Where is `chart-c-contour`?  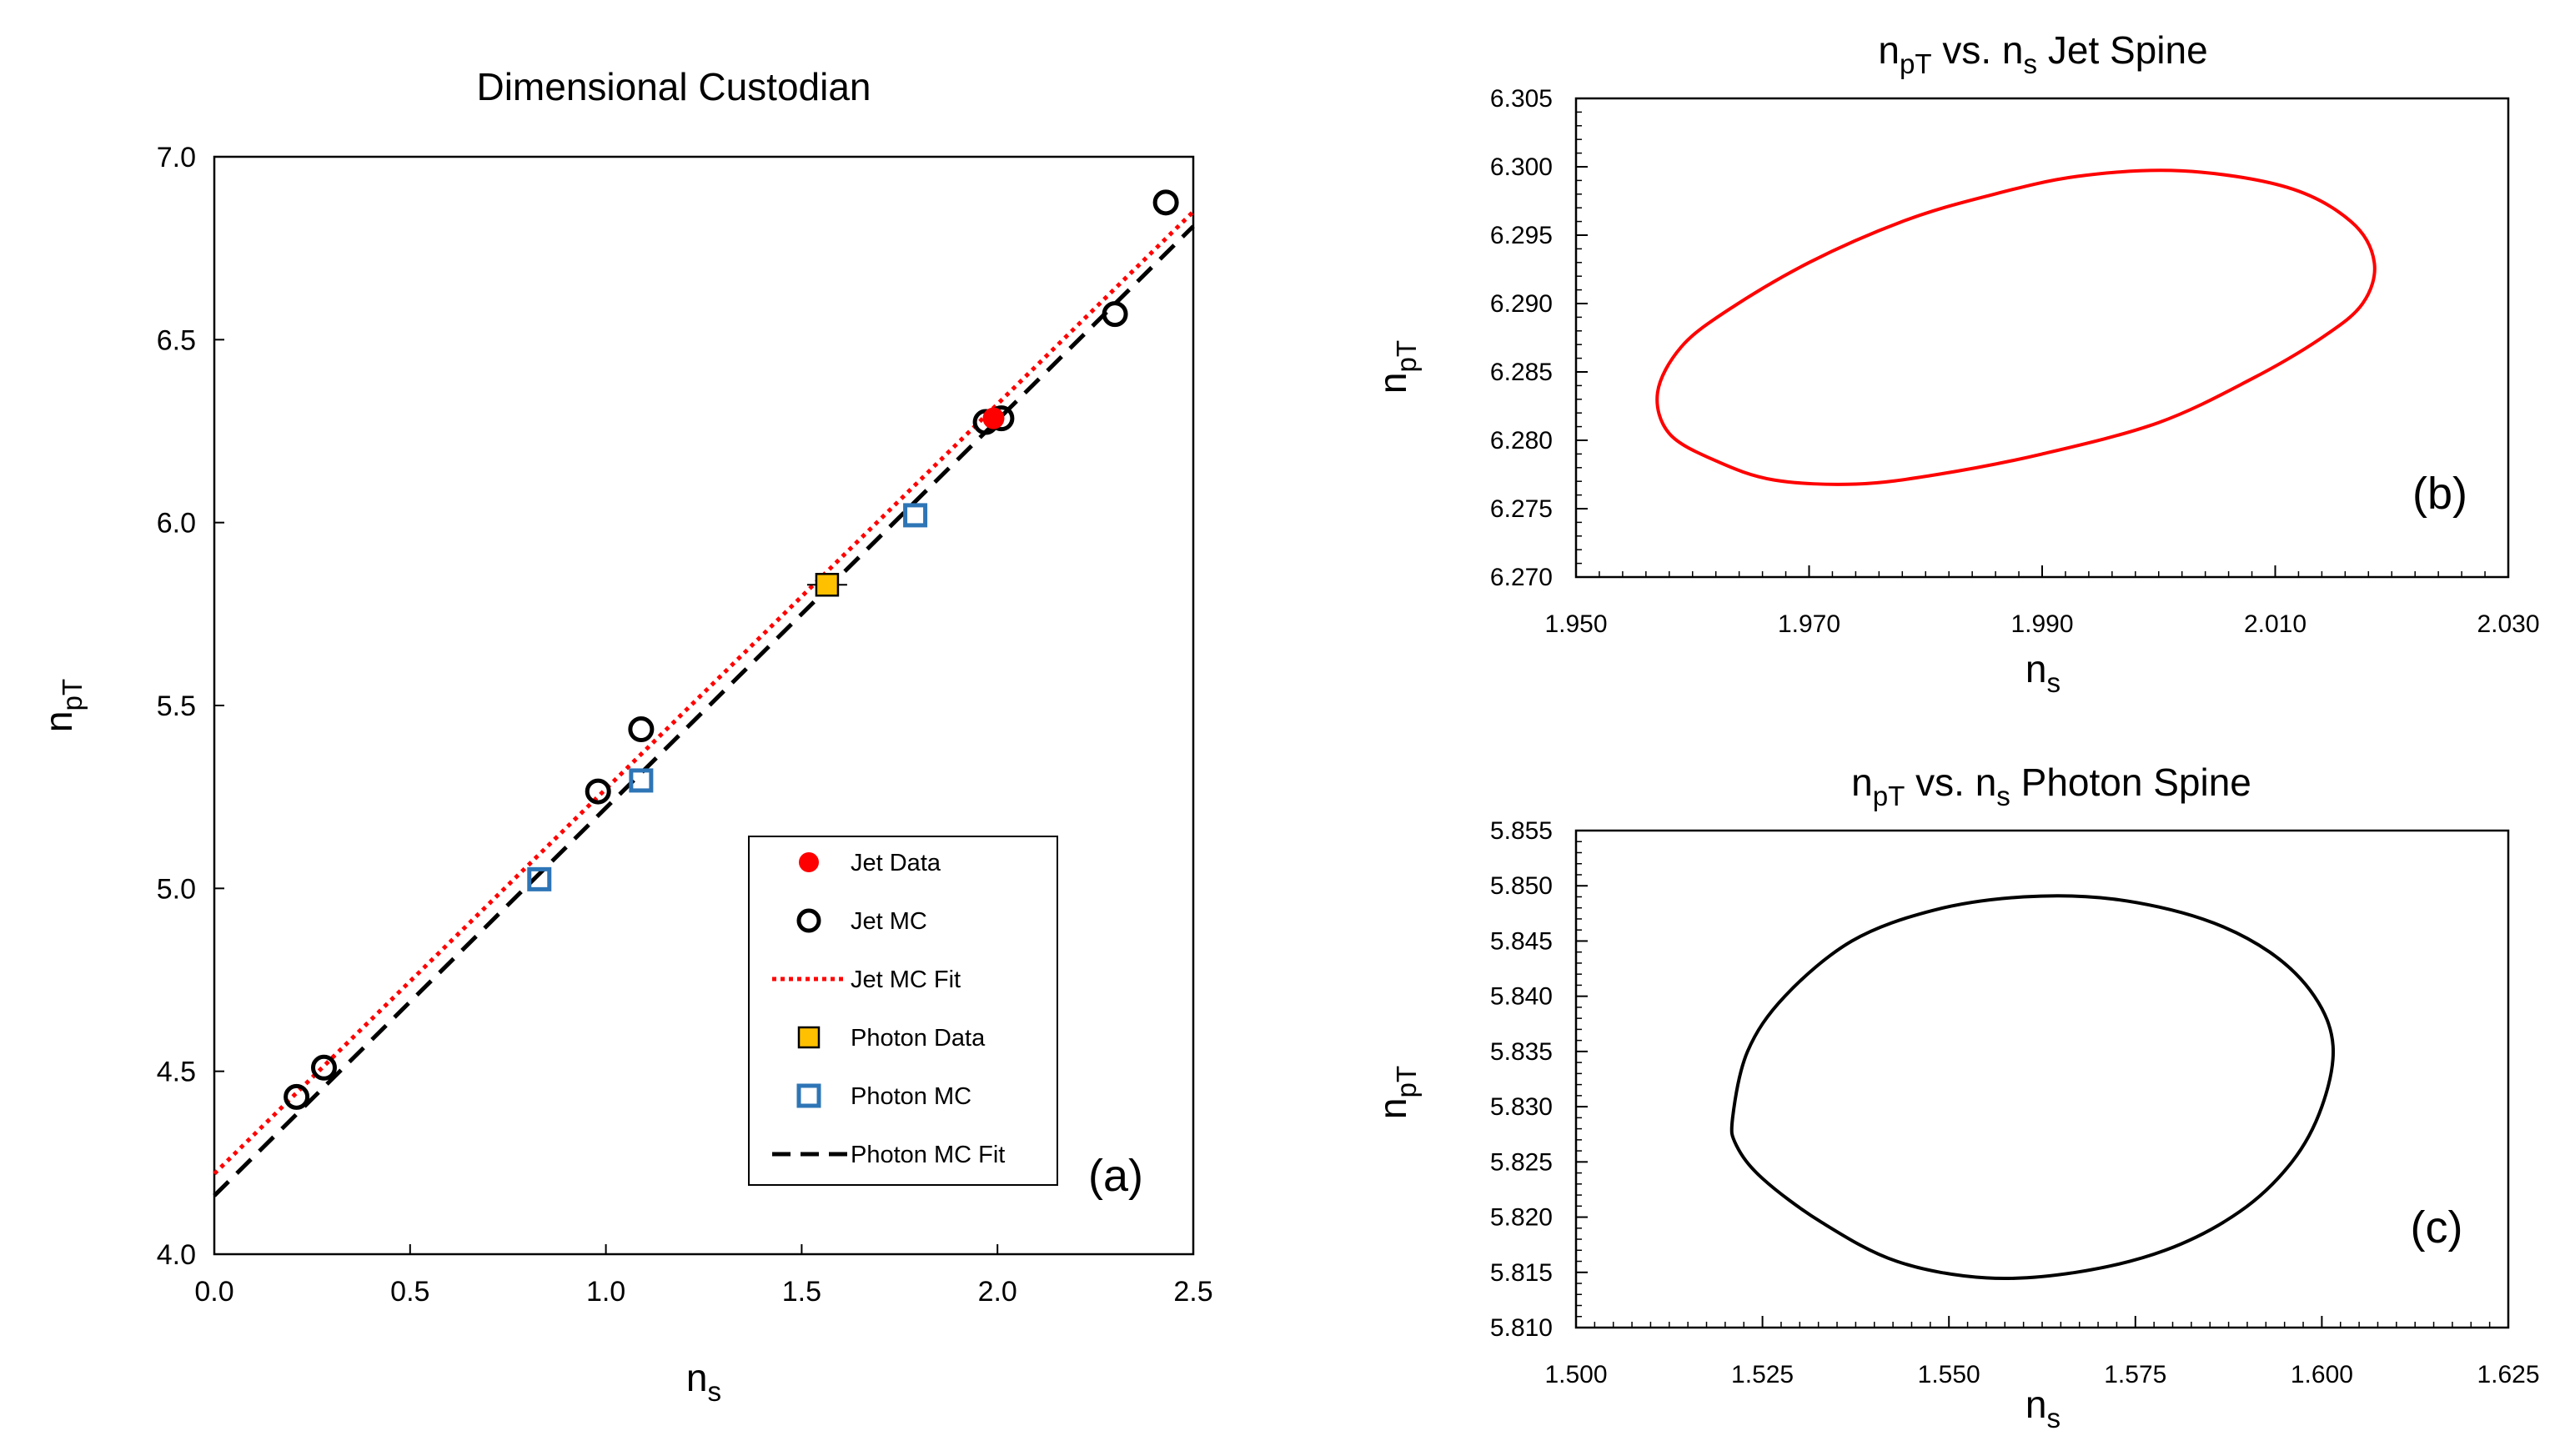 chart-c-contour is located at coordinates (2032, 1087).